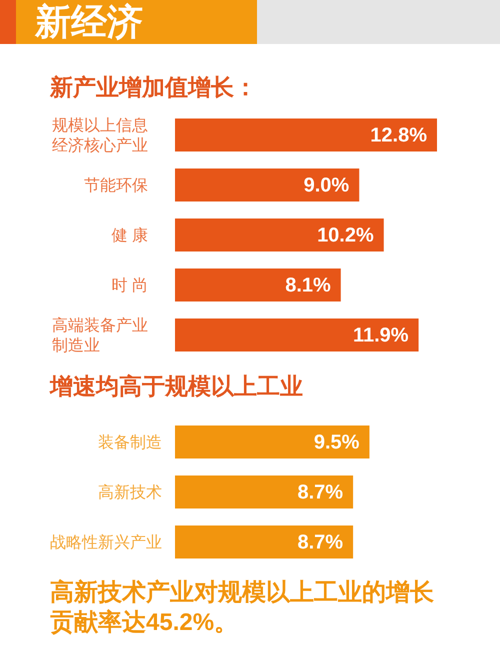 The width and height of the screenshot is (500, 646). I want to click on data-label: 9.5%, so click(337, 443).